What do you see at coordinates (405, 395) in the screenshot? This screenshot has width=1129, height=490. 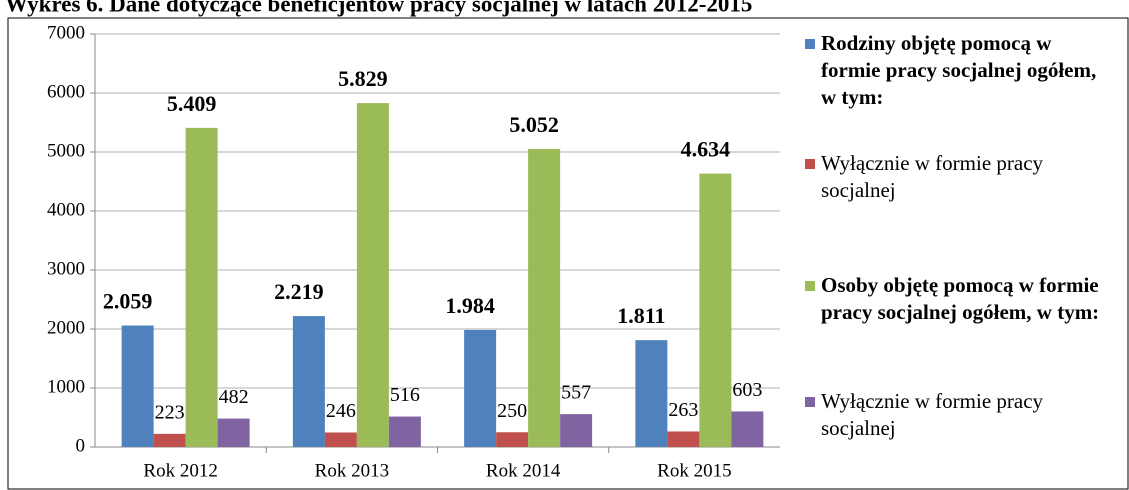 I see `data-label: 516` at bounding box center [405, 395].